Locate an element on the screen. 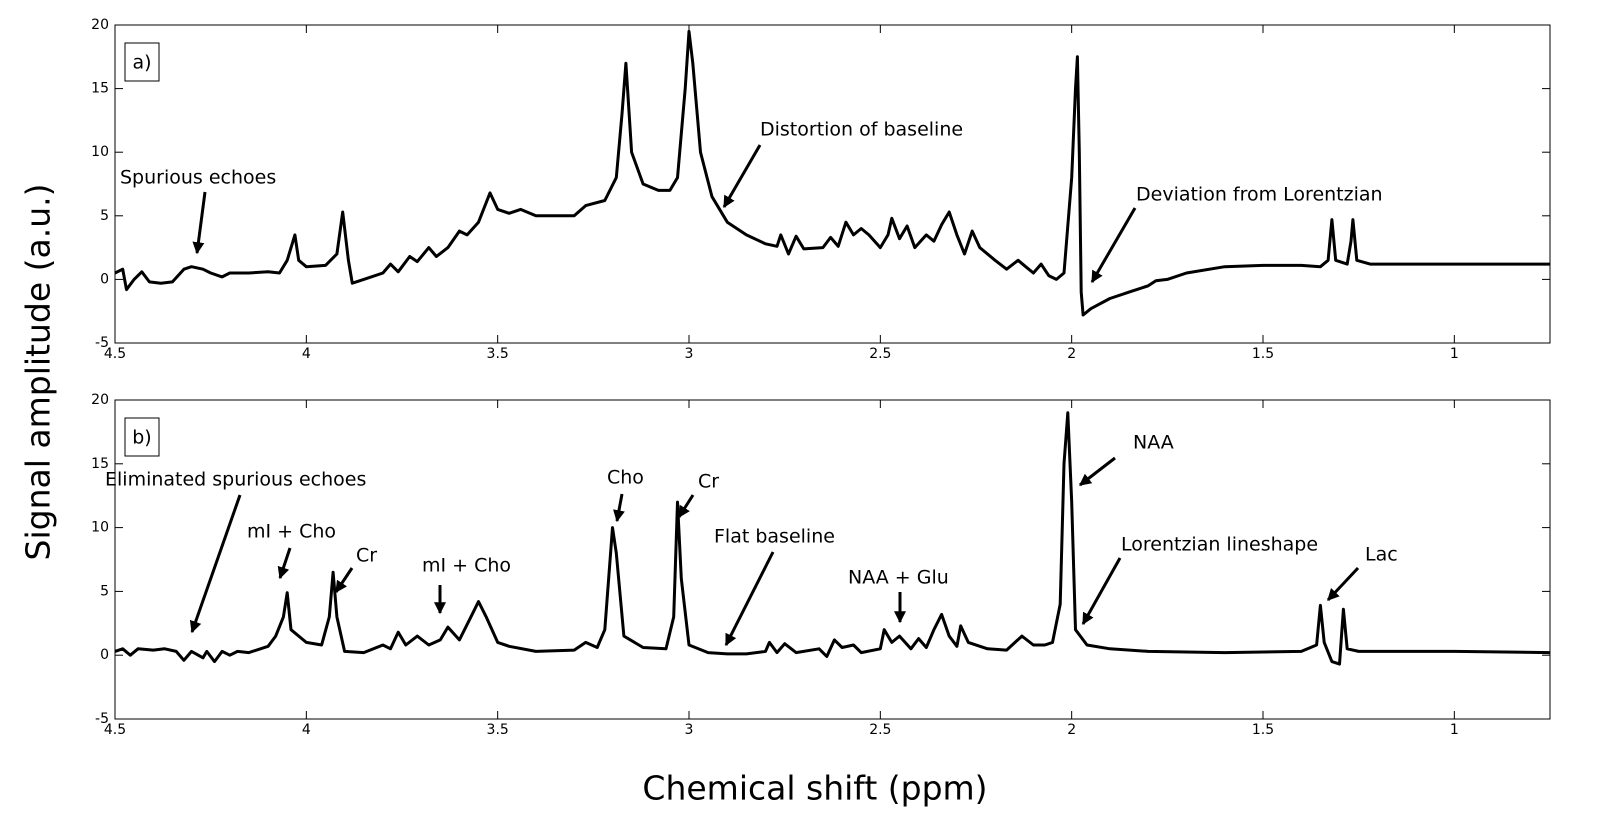  annotation: Eliminated spurious echoes is located at coordinates (235, 480).